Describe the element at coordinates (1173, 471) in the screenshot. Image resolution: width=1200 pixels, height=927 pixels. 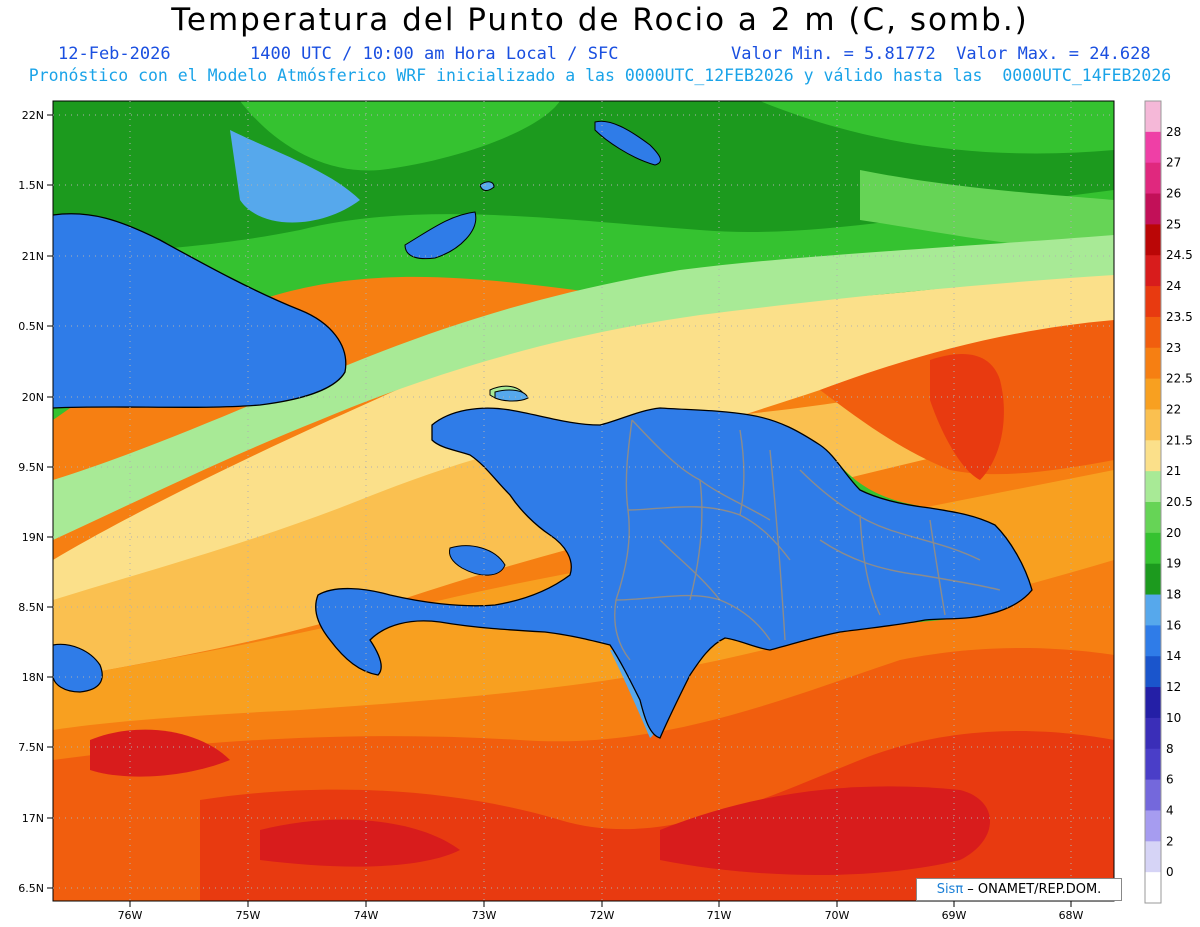
I see `colorbar-label: 21` at that location.